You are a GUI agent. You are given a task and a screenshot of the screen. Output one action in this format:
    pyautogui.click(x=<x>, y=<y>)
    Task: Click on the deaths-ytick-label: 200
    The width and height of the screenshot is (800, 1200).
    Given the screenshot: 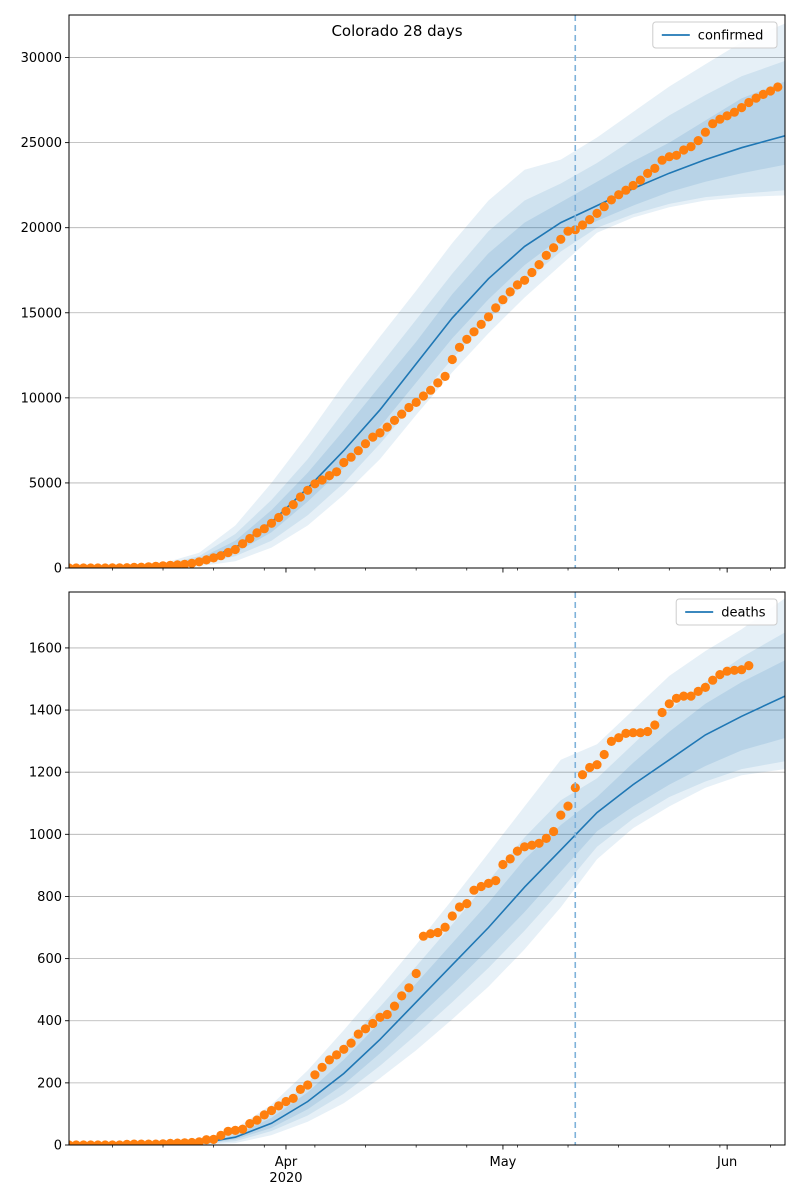 What is the action you would take?
    pyautogui.click(x=49, y=1083)
    